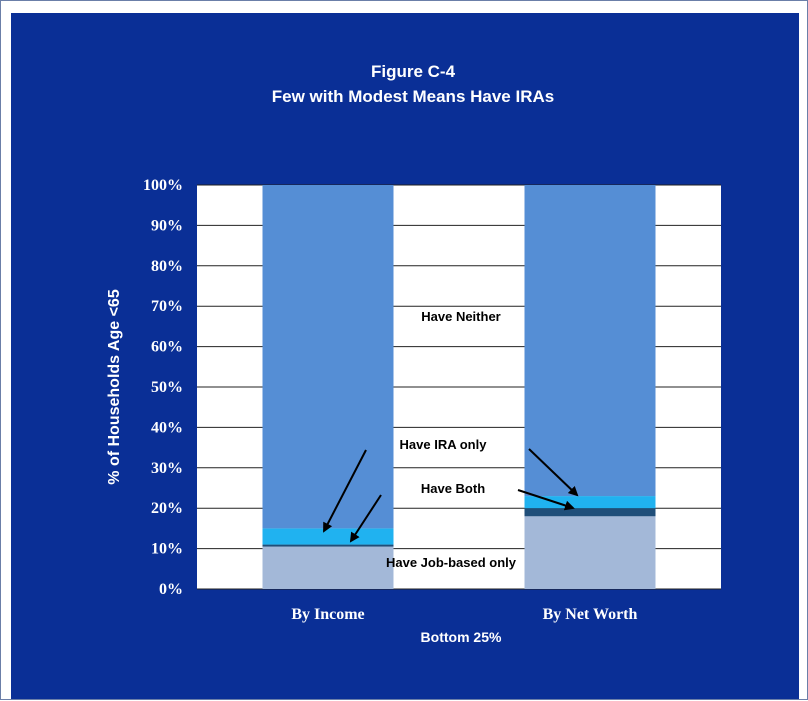 This screenshot has height=701, width=808. Describe the element at coordinates (365, 518) in the screenshot. I see `arrow-both-income` at that location.